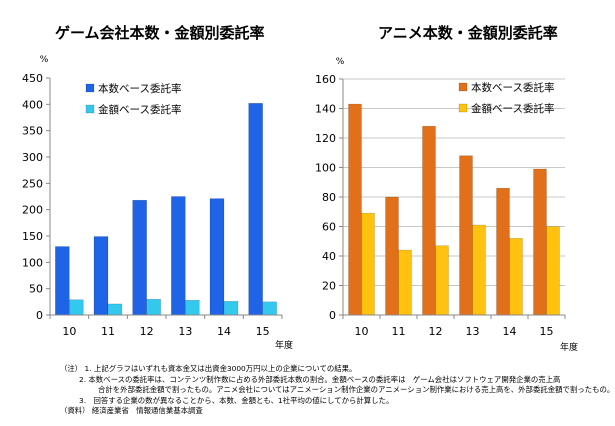 The width and height of the screenshot is (615, 426). Describe the element at coordinates (468, 33) in the screenshot. I see `chart-title: アニメ本数・金額別委託率` at that location.